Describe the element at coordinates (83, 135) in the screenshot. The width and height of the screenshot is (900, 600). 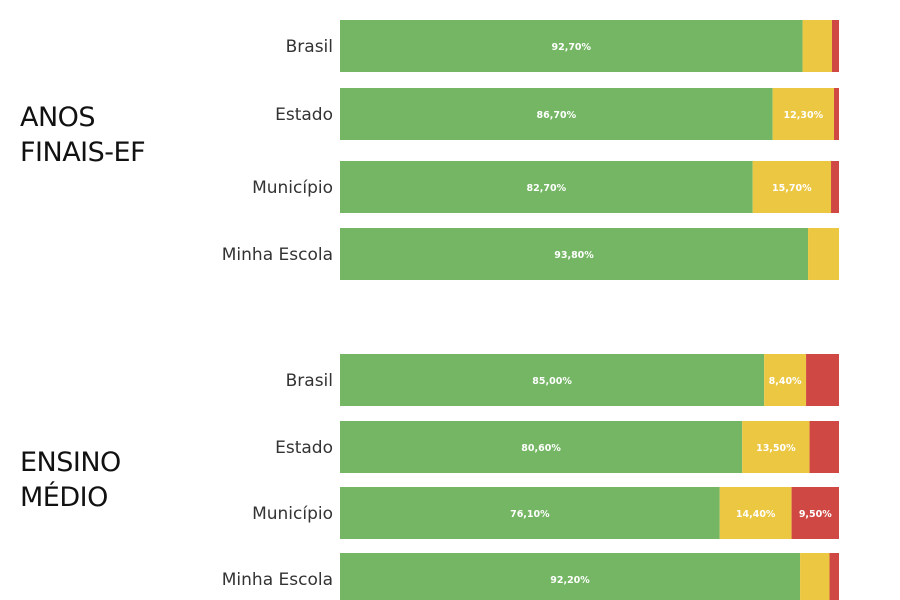
I see `group-title-anos-finais-ef: ANOS FINAIS-EF` at that location.